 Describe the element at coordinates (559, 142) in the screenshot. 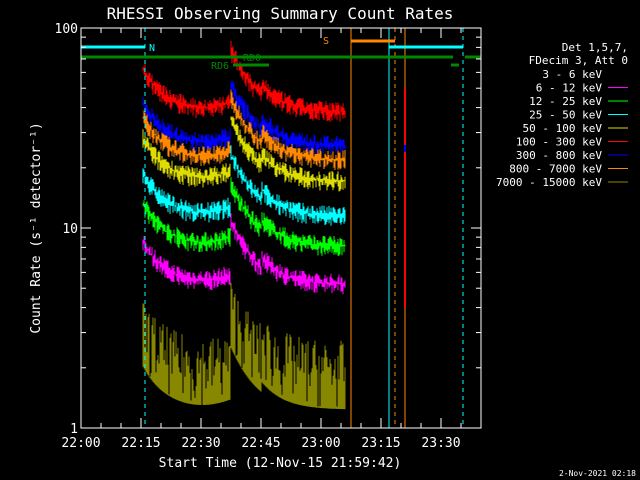

I see `legend-label: 100 - 300 keV` at that location.